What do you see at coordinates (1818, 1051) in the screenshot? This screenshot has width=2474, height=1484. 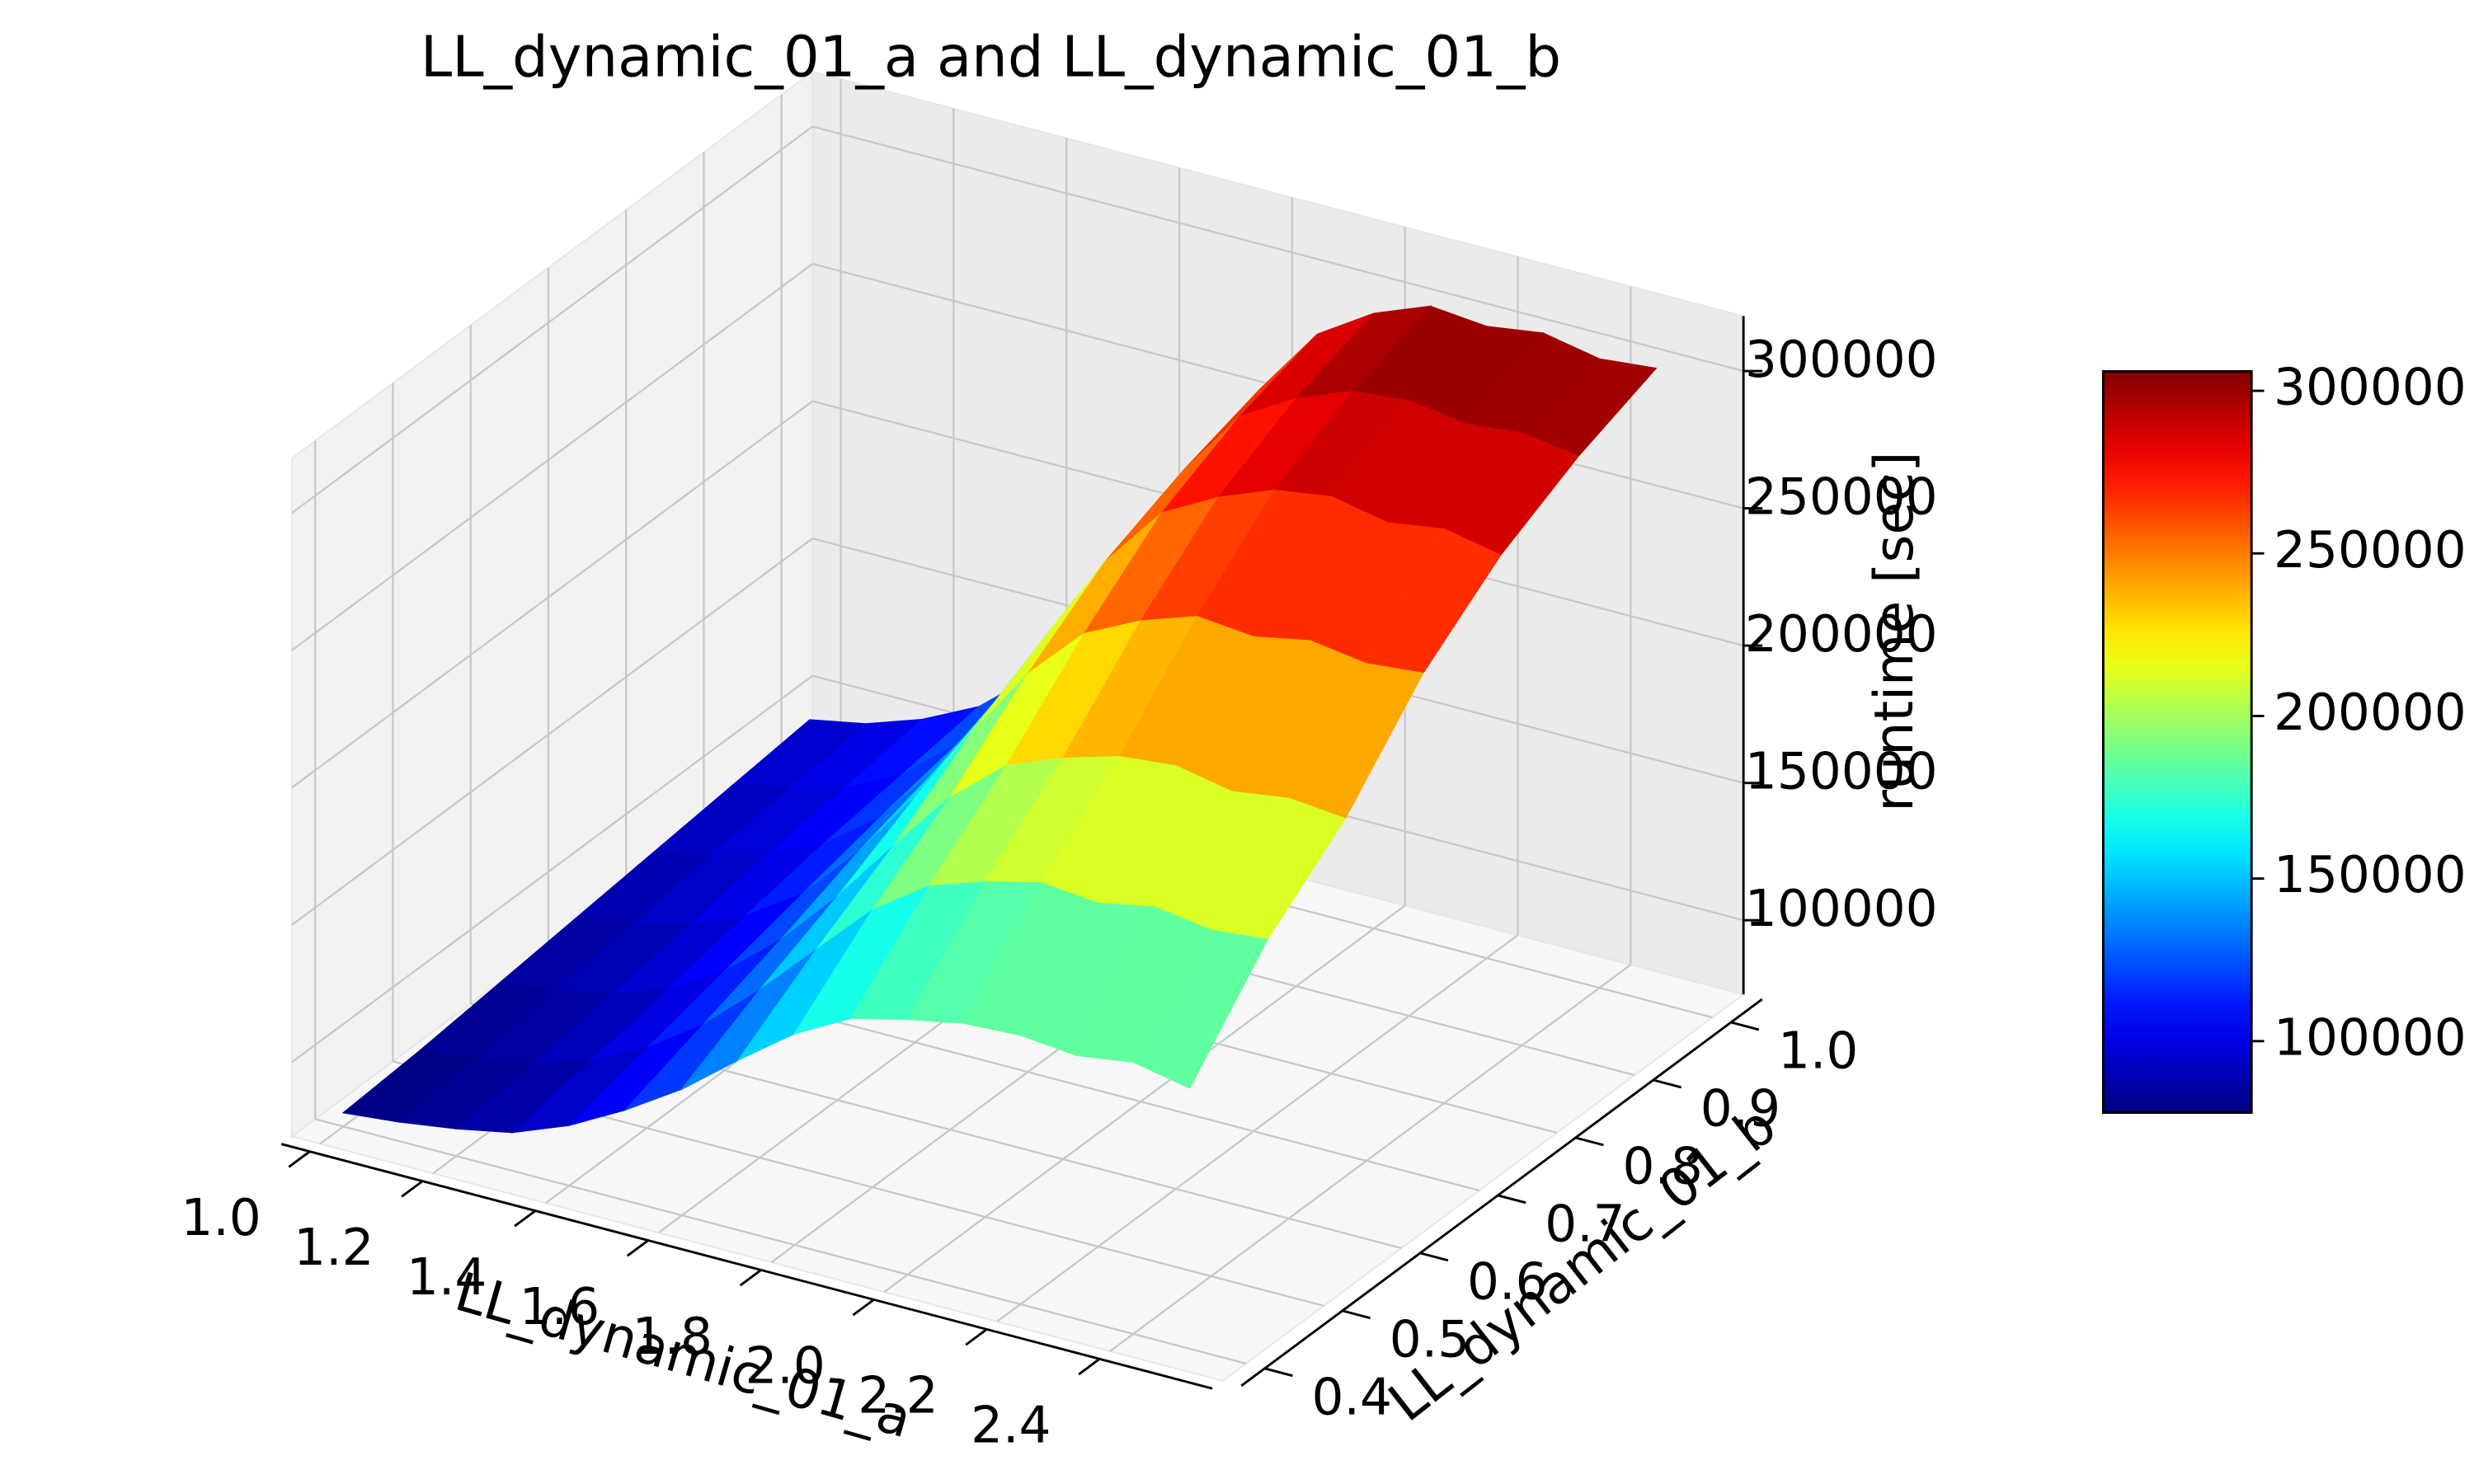 I see `y-tick-label: 1.0` at bounding box center [1818, 1051].